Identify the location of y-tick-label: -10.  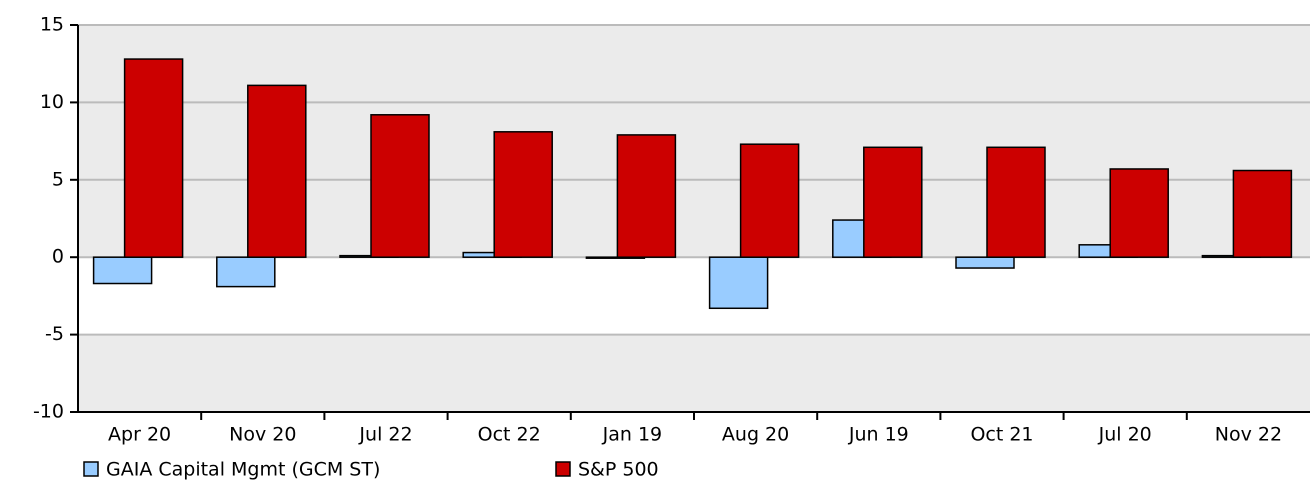
(48, 412).